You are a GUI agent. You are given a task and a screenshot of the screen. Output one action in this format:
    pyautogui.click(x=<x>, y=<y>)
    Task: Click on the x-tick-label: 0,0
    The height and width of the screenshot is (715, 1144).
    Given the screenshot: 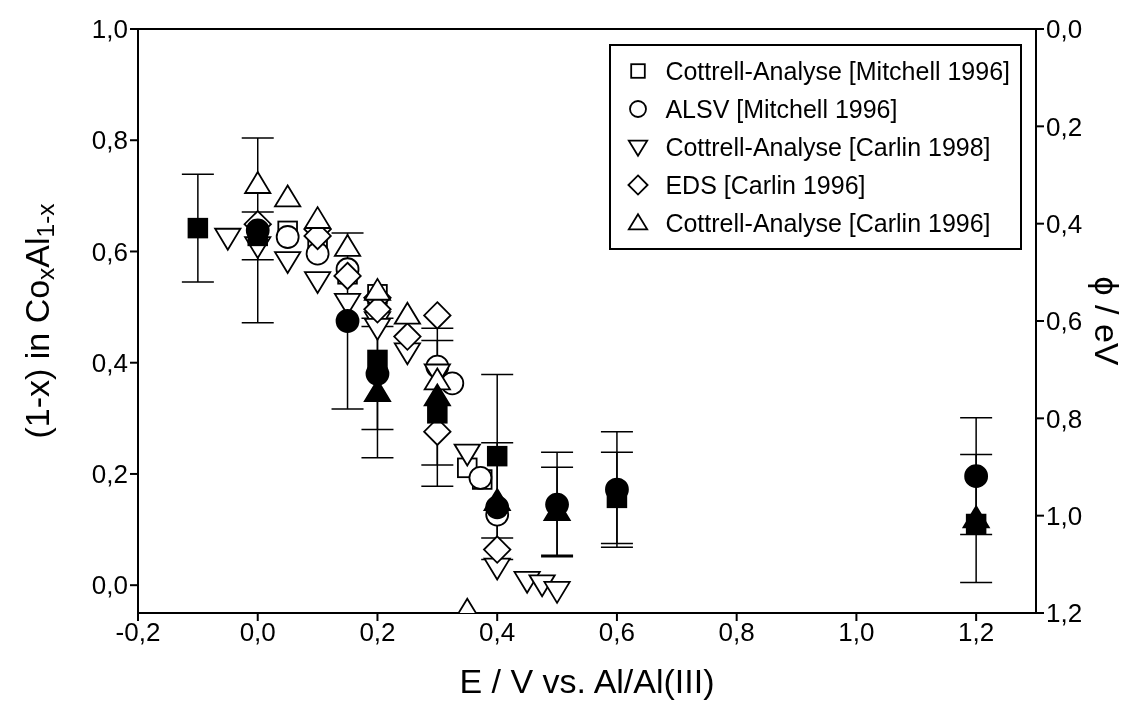 What is the action you would take?
    pyautogui.click(x=257, y=632)
    